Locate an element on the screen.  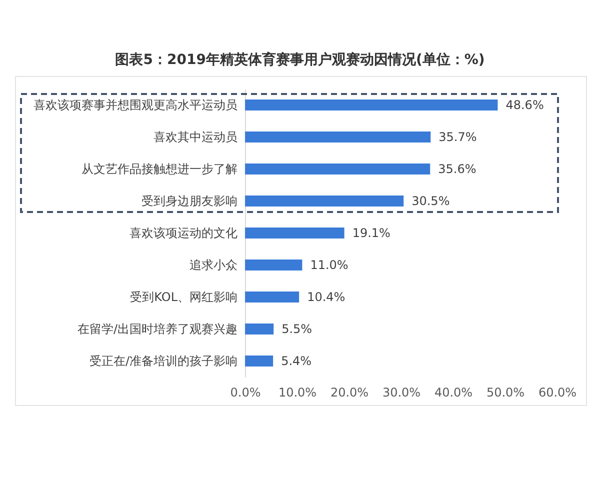
y-tick-label: 受正在/准备培训的孩子影响 is located at coordinates (163, 361).